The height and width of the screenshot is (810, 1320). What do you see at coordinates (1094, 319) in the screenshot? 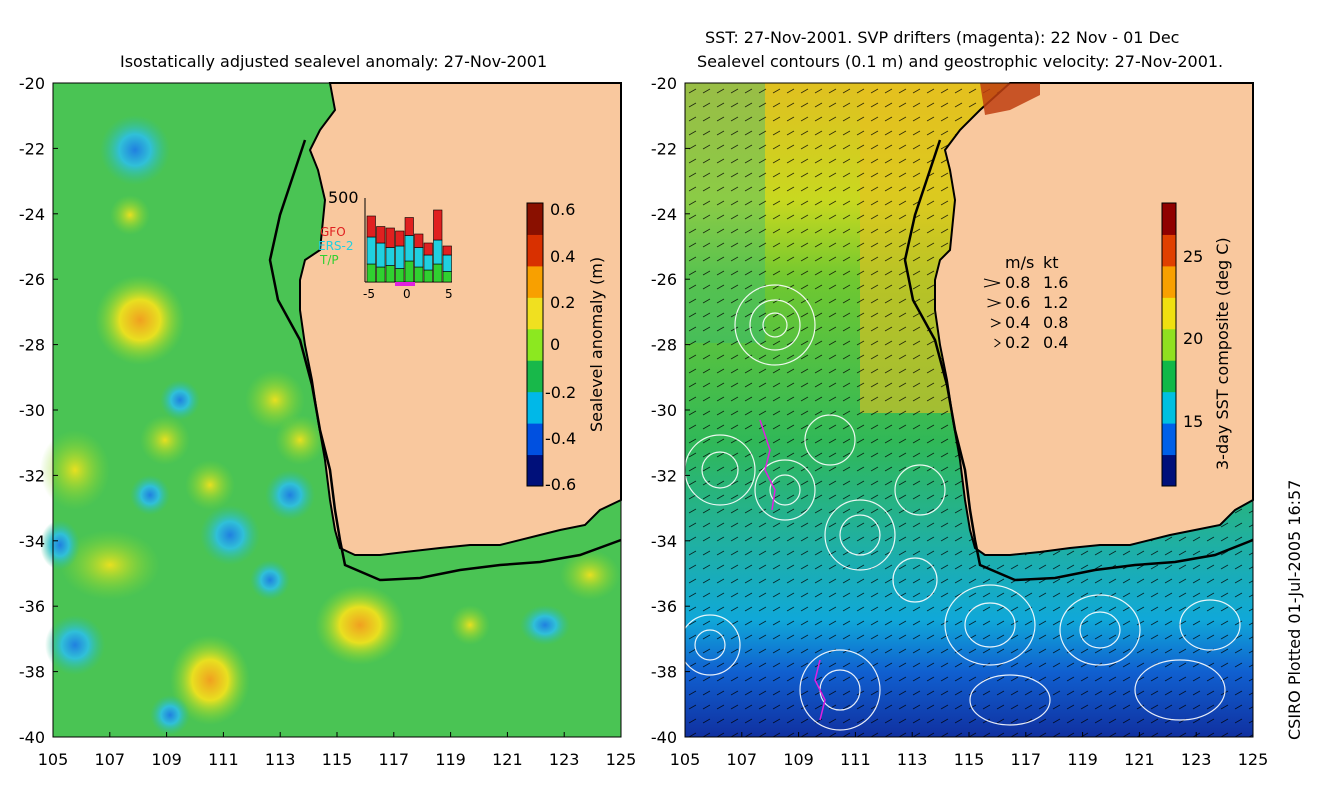
I see `right-map-land` at bounding box center [1094, 319].